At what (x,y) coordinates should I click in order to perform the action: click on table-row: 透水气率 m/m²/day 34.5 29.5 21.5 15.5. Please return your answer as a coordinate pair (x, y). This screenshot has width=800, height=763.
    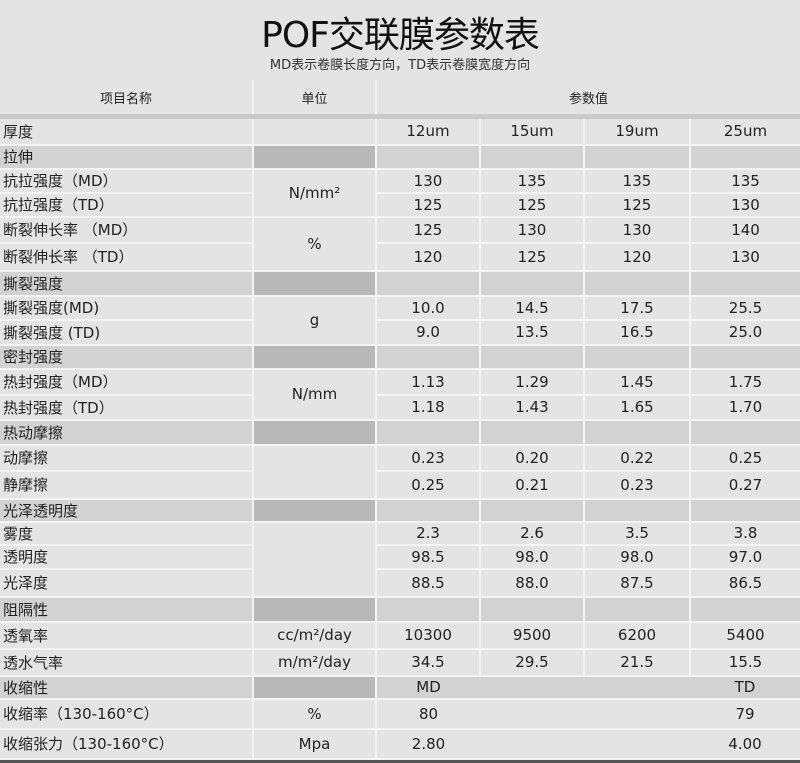
    Looking at the image, I should click on (400, 662).